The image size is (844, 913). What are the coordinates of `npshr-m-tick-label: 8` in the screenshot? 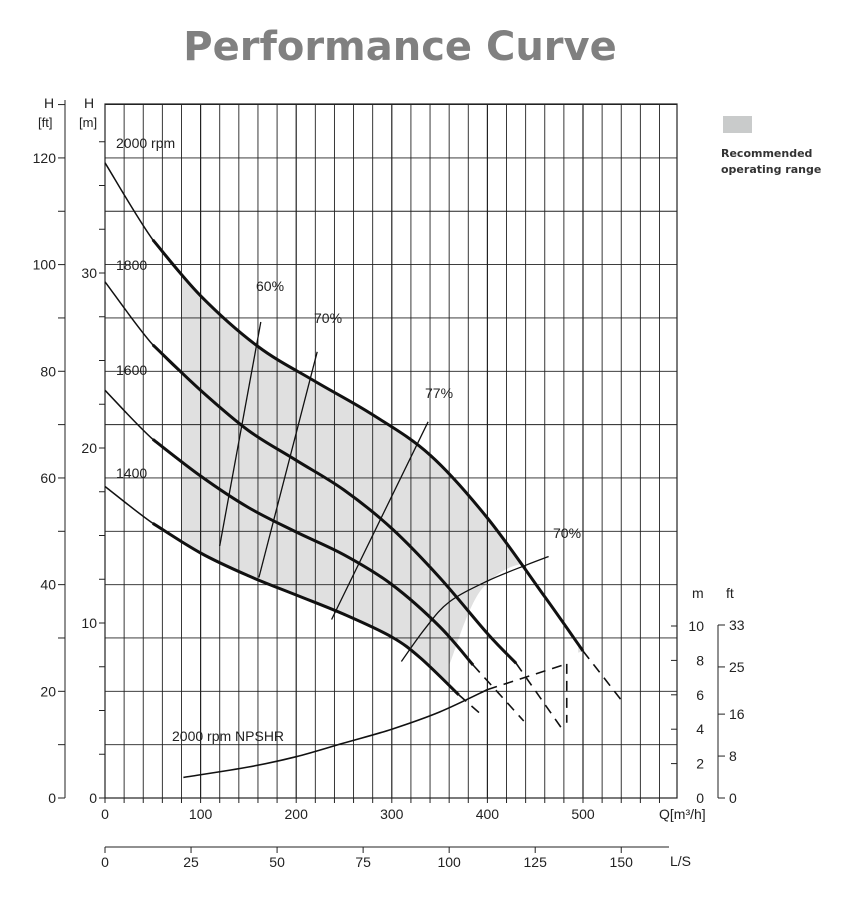 It's located at (700, 660).